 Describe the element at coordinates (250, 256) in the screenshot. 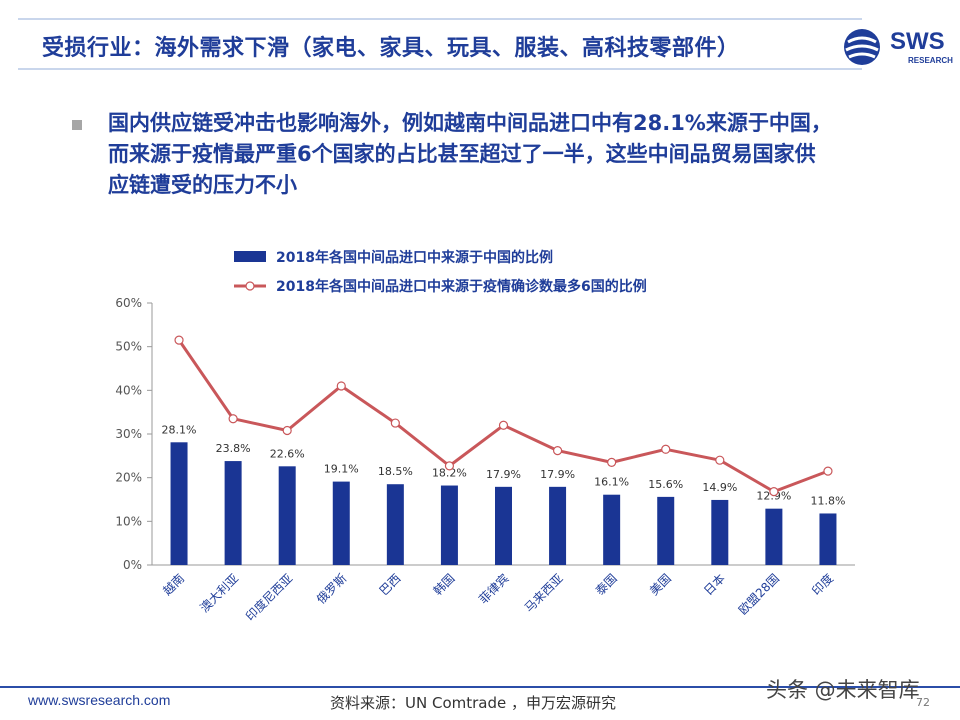

I see `legend-bar-swatch` at that location.